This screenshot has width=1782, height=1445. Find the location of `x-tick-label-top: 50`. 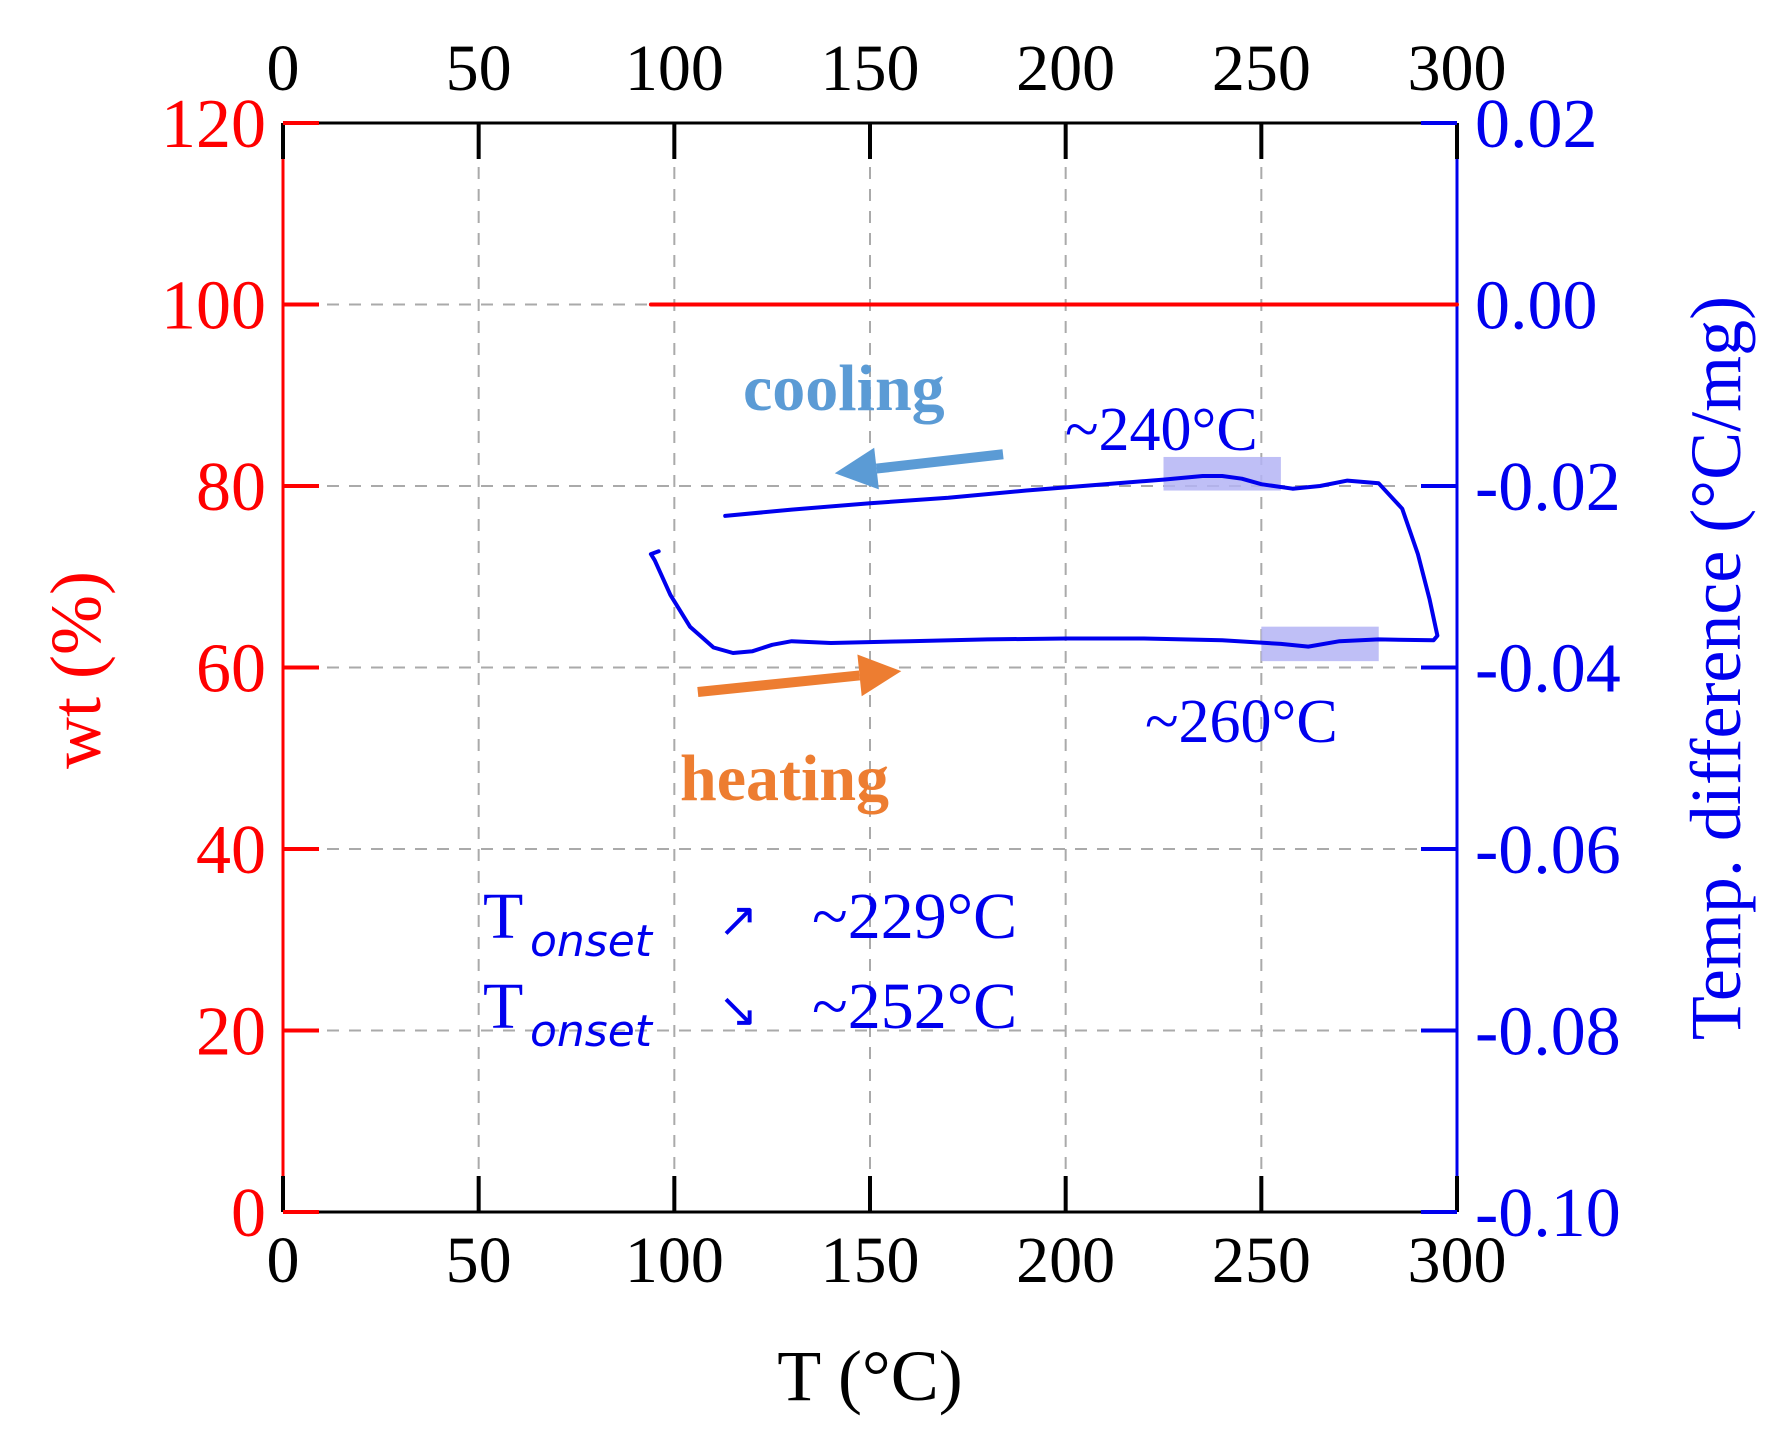

x-tick-label-top: 50 is located at coordinates (479, 68).